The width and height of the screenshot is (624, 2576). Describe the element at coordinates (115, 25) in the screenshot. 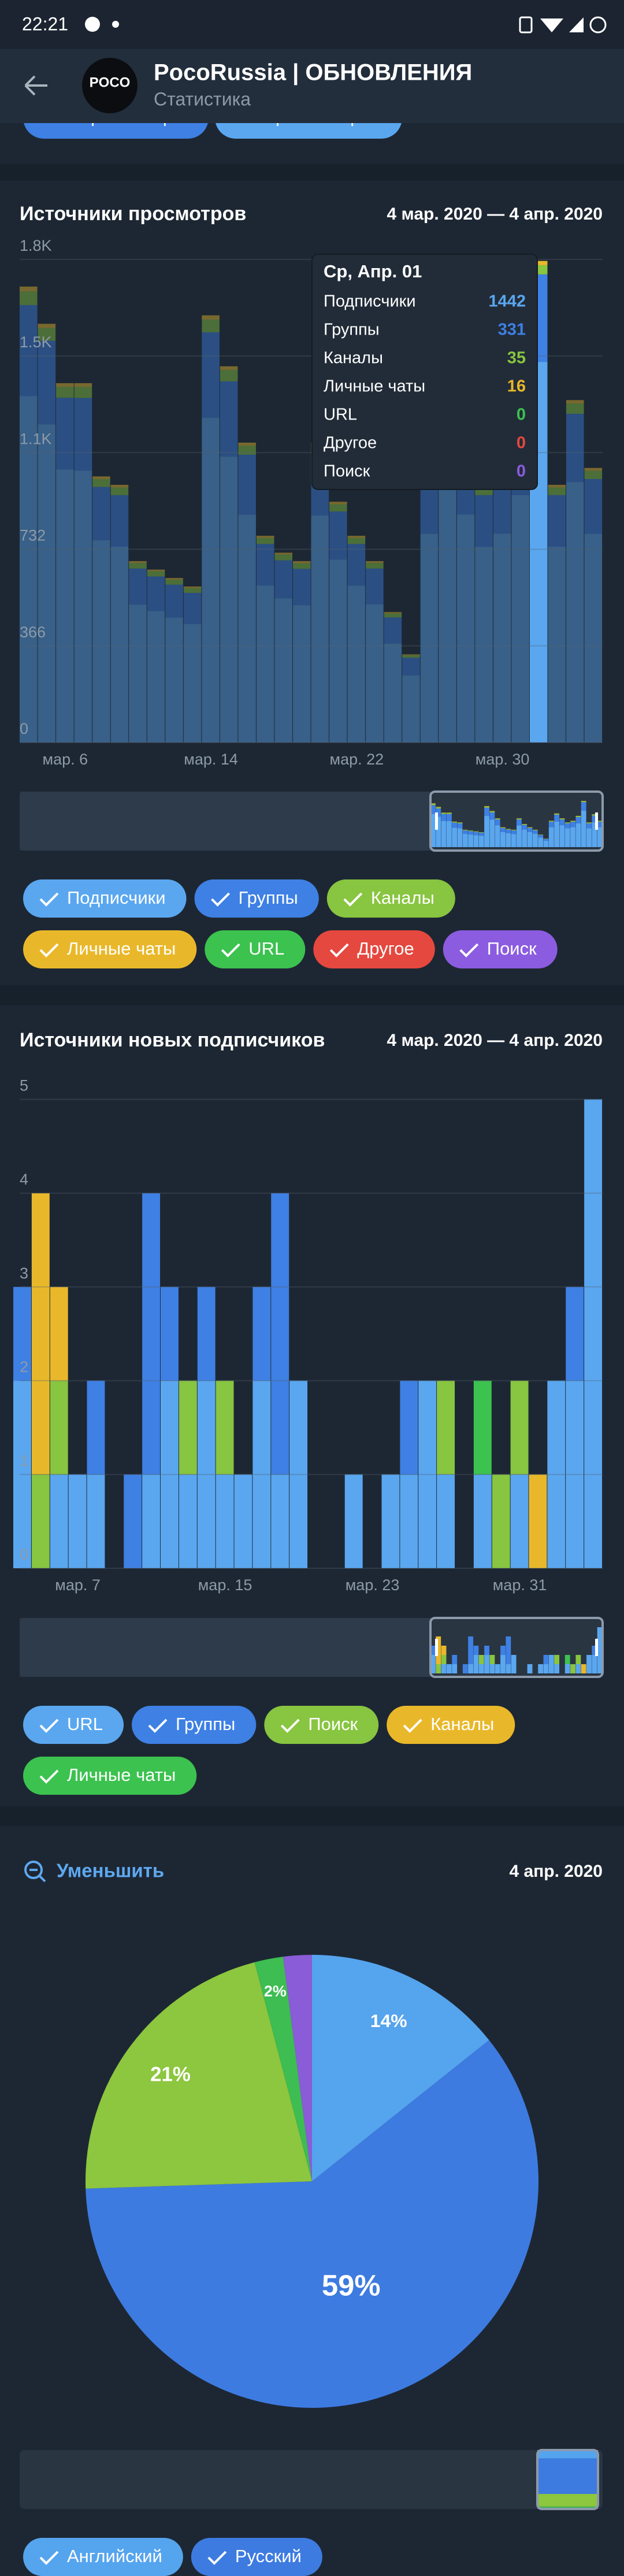

I see `notification-dot` at that location.